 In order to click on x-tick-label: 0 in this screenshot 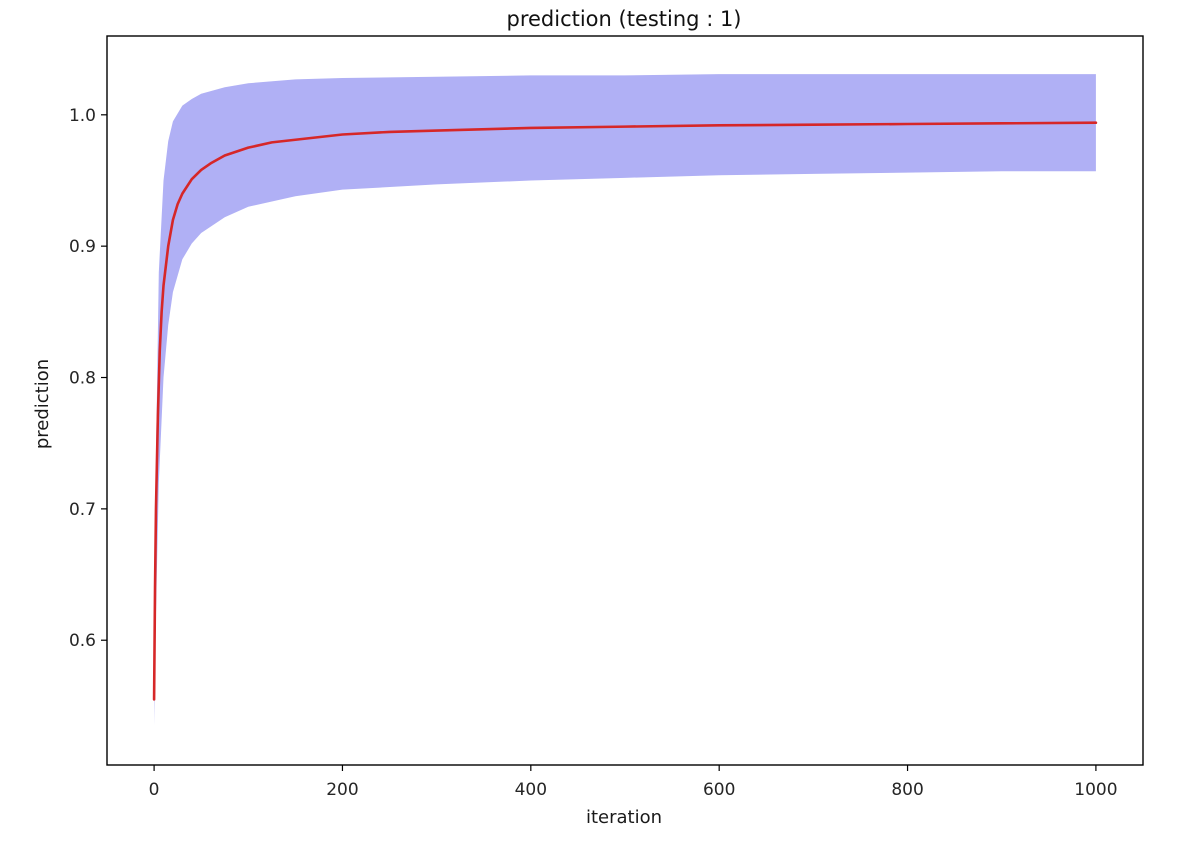, I will do `click(154, 790)`.